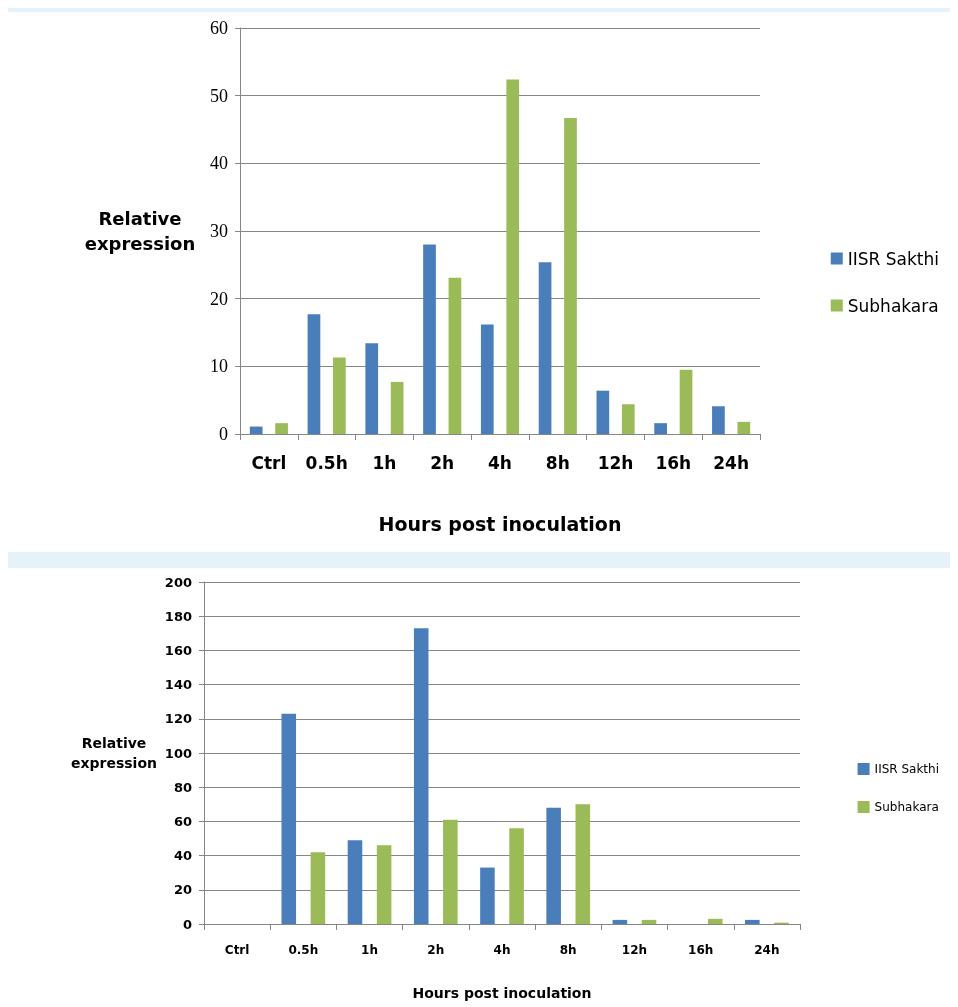 The width and height of the screenshot is (958, 1007). I want to click on y-tick-label: 200, so click(178, 582).